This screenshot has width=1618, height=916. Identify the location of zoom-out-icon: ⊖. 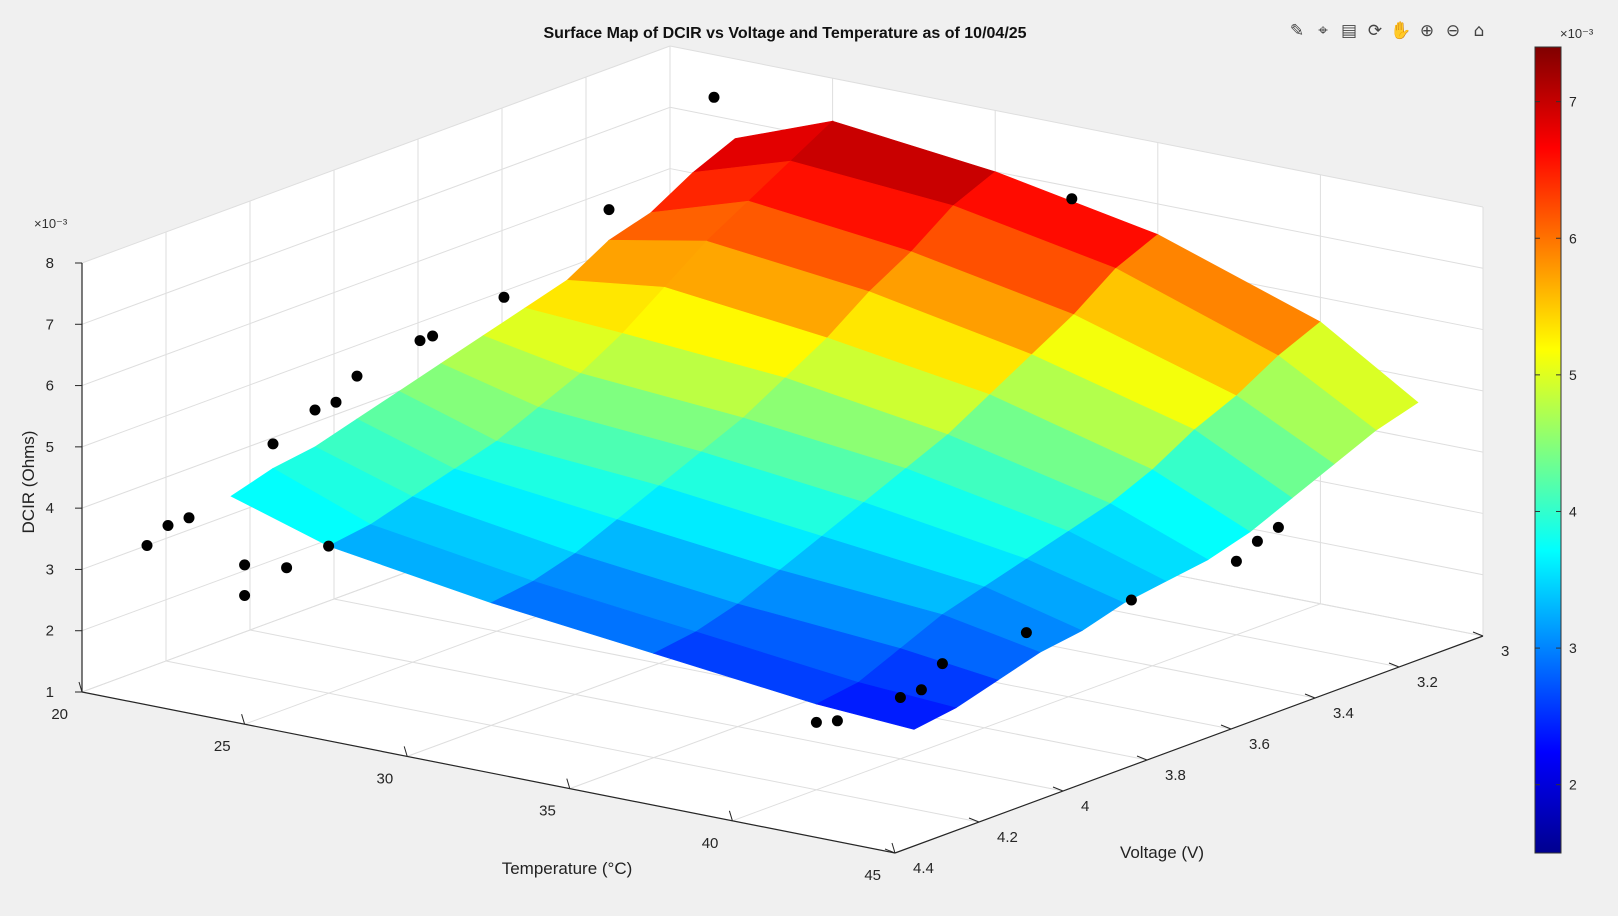
(1453, 31).